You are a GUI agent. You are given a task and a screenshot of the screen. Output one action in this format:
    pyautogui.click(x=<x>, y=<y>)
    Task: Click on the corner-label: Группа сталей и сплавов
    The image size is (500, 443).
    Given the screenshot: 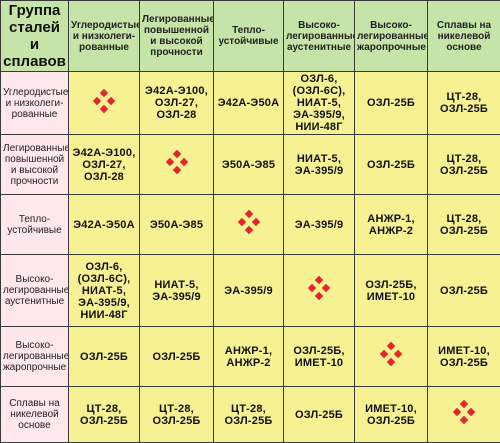 What is the action you would take?
    pyautogui.click(x=35, y=36)
    